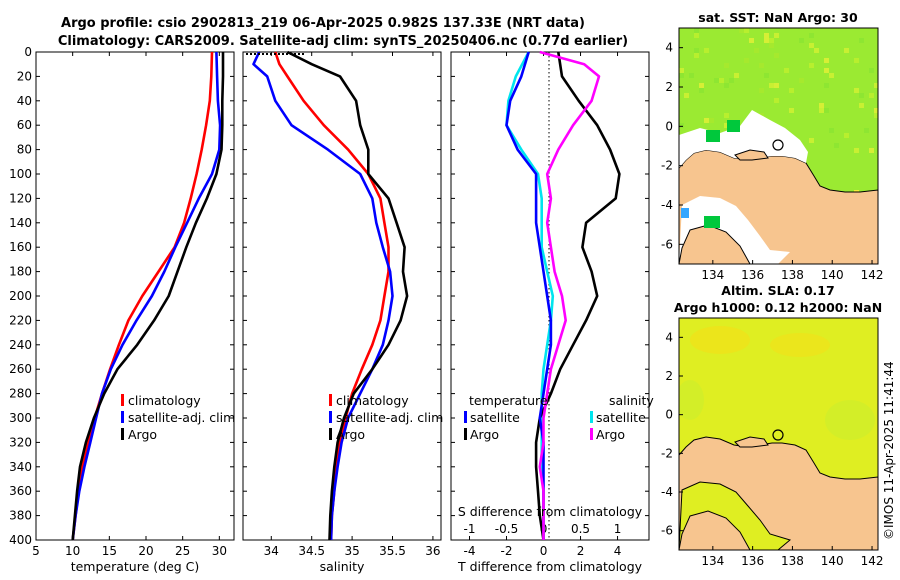 The width and height of the screenshot is (900, 580). What do you see at coordinates (669, 415) in the screenshot?
I see `map-lat-label: 0` at bounding box center [669, 415].